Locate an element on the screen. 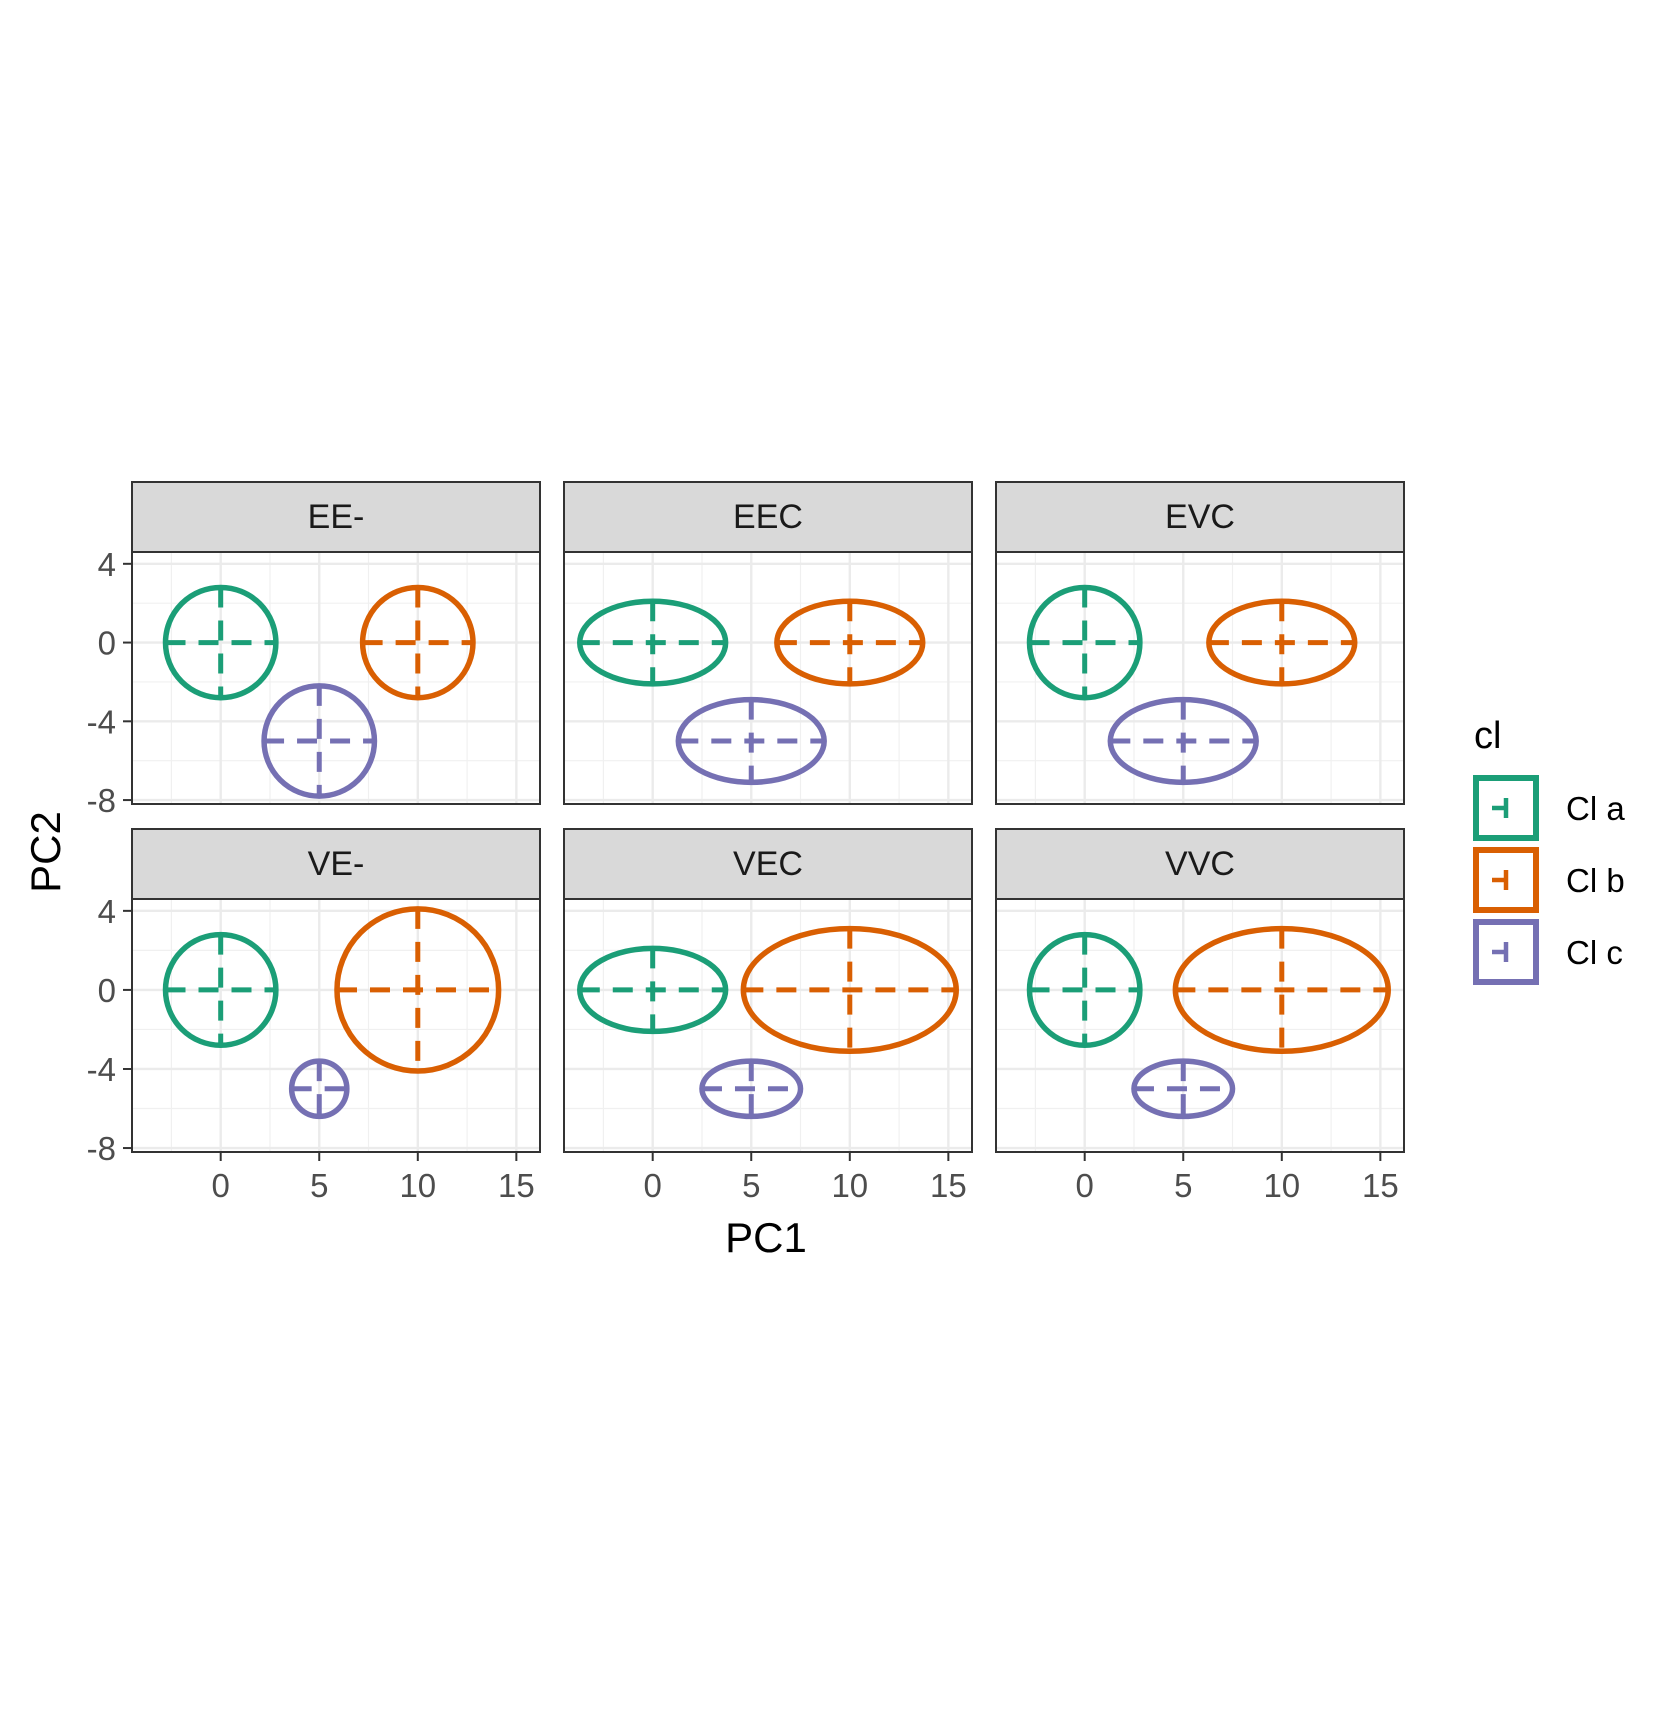  facet-label: EVC is located at coordinates (1200, 517).